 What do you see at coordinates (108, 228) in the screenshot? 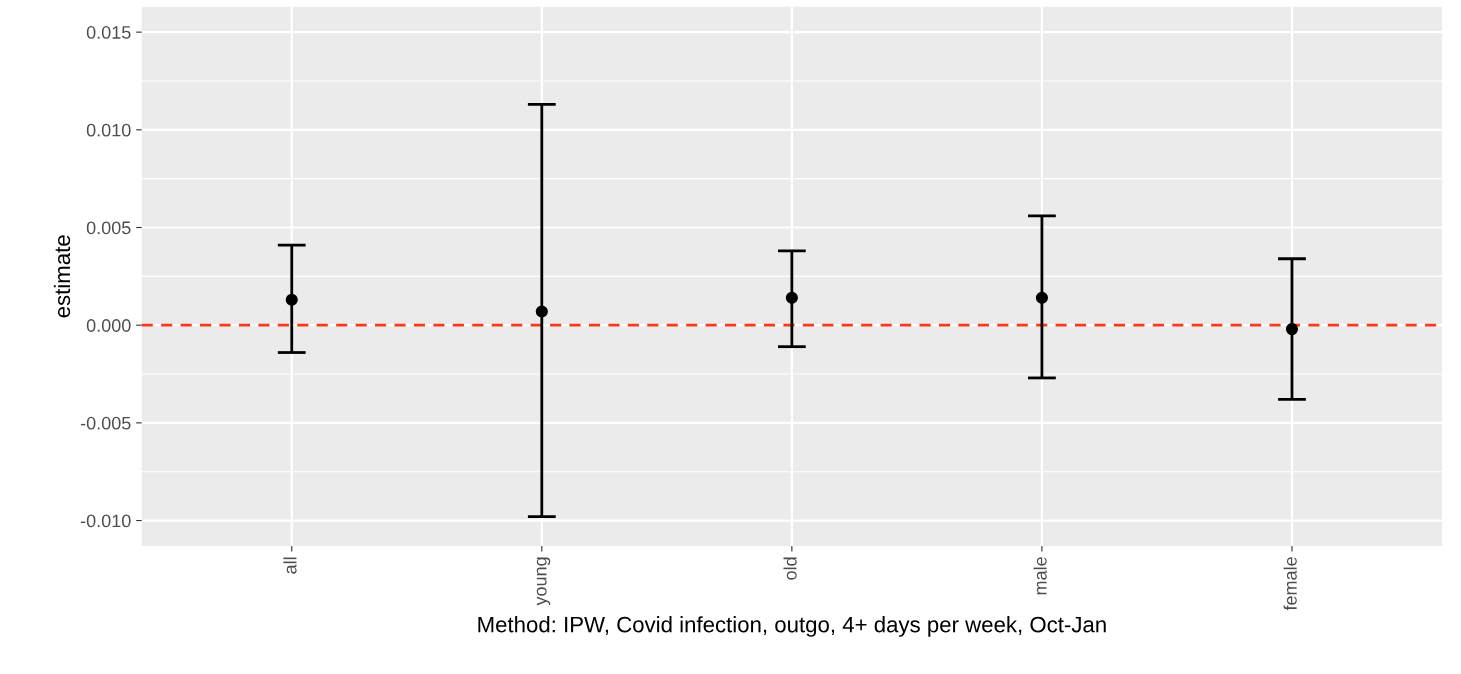
I see `y-tick-label: 0.005` at bounding box center [108, 228].